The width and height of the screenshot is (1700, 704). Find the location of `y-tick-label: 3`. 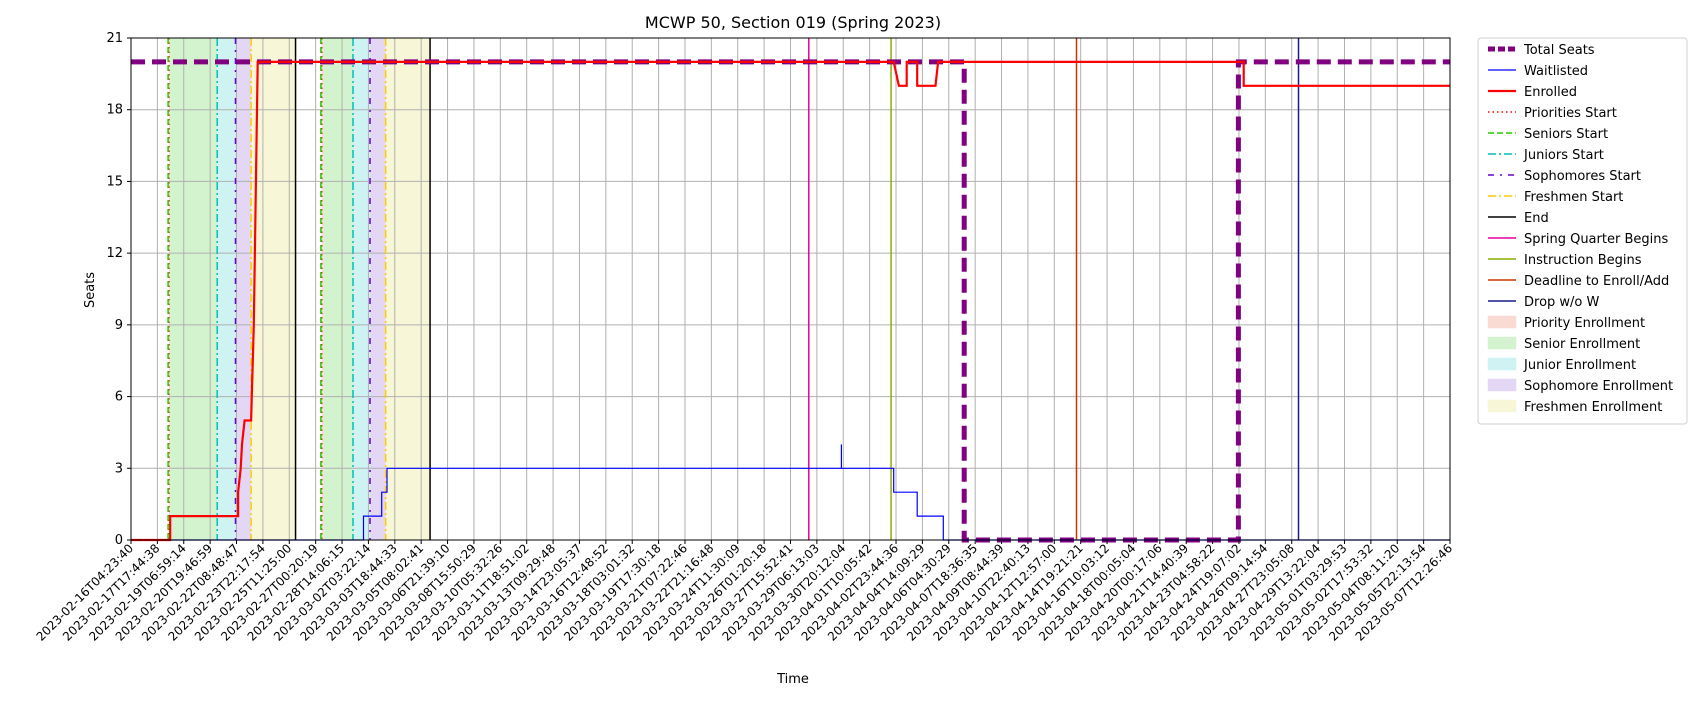

y-tick-label: 3 is located at coordinates (119, 468).